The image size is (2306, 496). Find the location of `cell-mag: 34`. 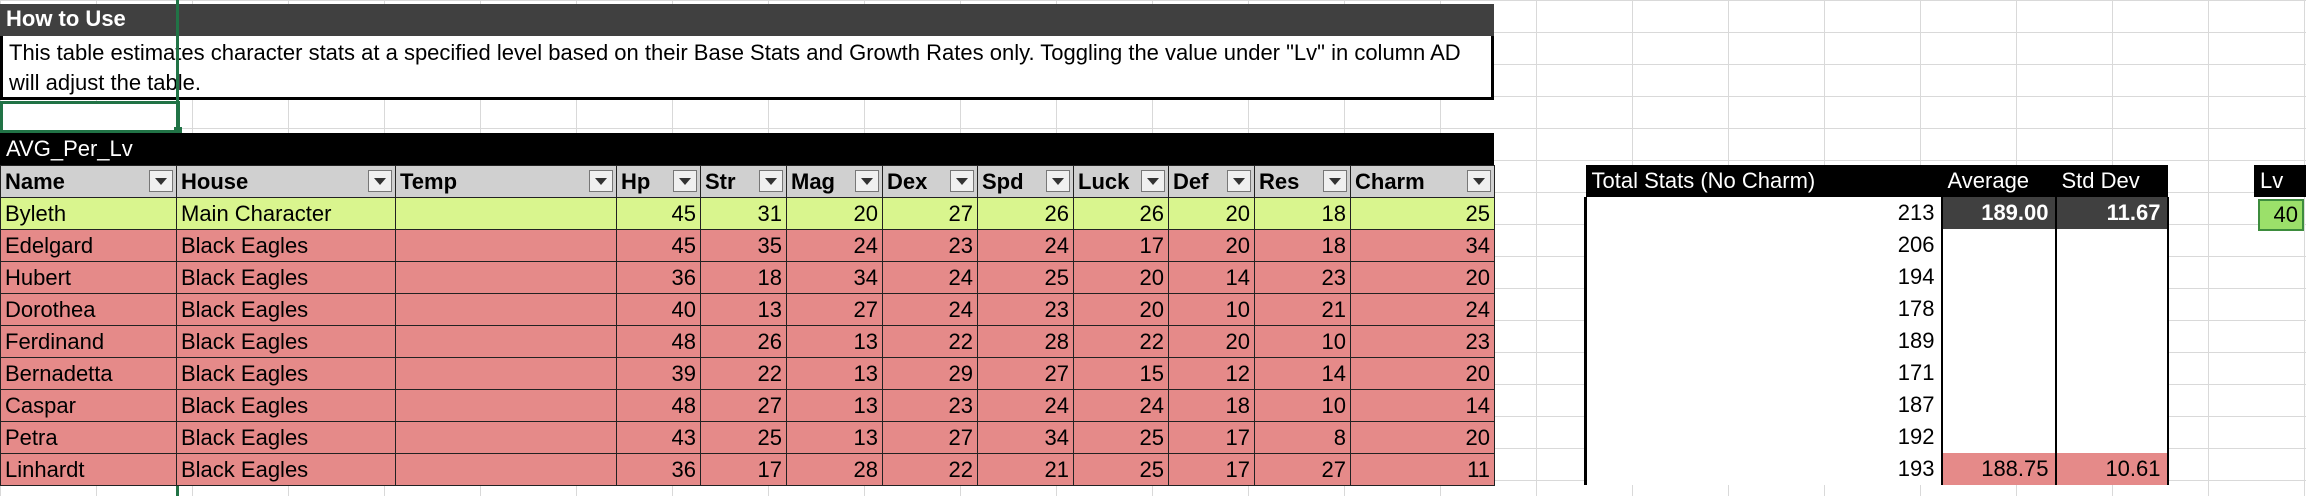

cell-mag: 34 is located at coordinates (834, 277).